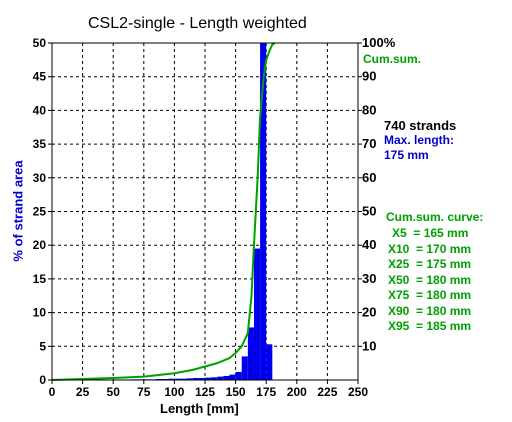 This screenshot has width=512, height=422. What do you see at coordinates (369, 345) in the screenshot?
I see `right-tick-label: 10` at bounding box center [369, 345].